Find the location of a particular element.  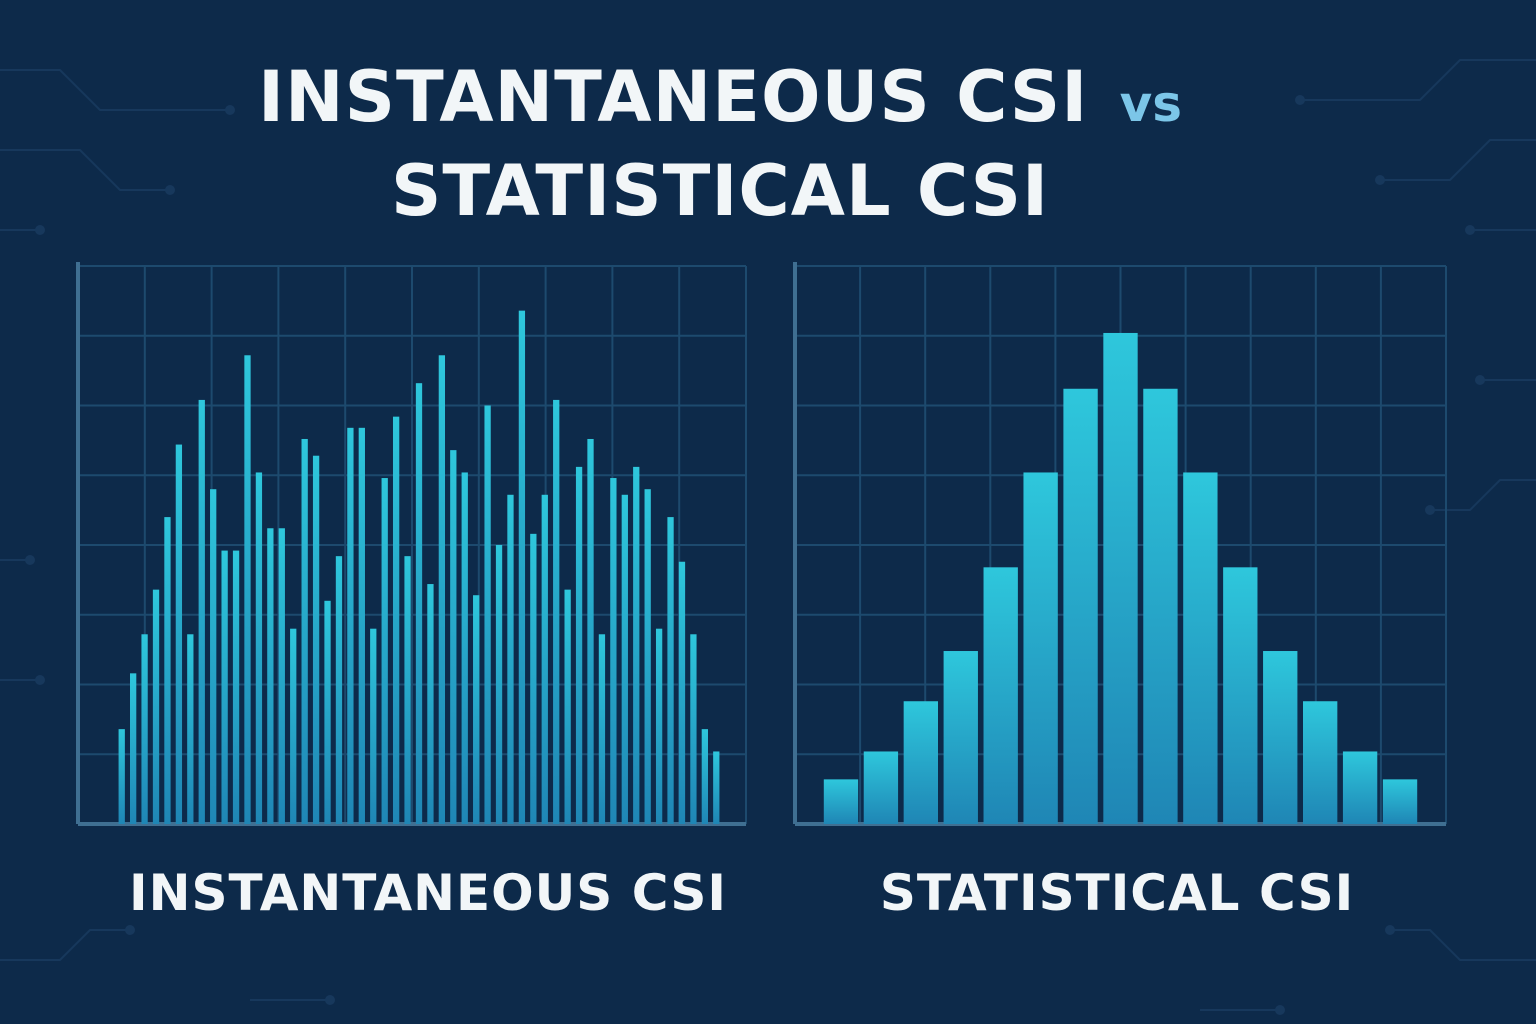

page-title-line2: STATISTICAL CSI is located at coordinates (720, 191).